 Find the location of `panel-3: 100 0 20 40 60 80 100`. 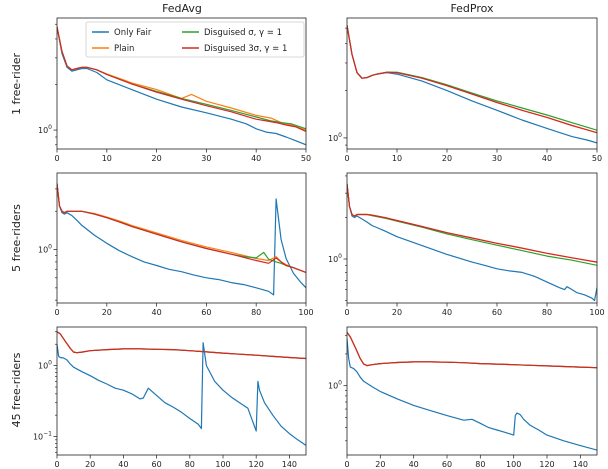

panel-3: 100 0 20 40 60 80 100 is located at coordinates (176, 244).